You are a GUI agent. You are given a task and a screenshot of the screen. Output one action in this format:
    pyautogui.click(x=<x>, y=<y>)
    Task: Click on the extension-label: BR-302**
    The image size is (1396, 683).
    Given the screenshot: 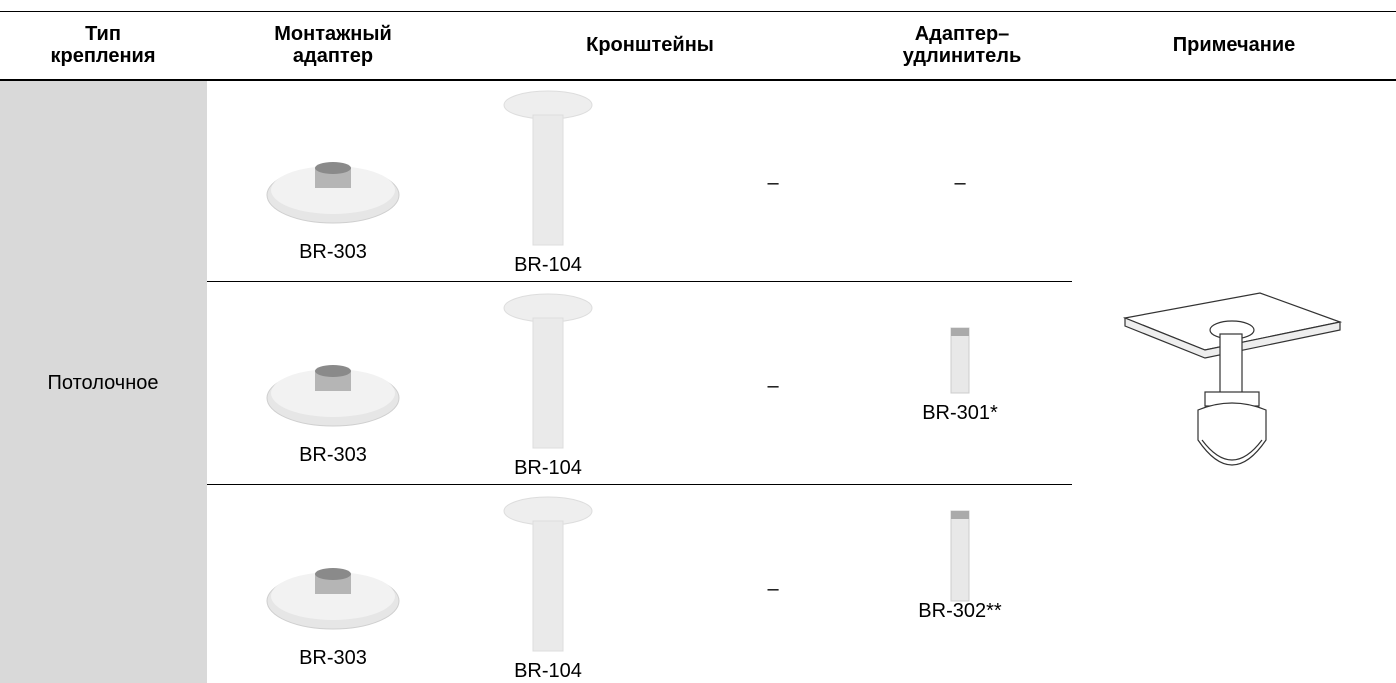 What is the action you would take?
    pyautogui.click(x=960, y=611)
    